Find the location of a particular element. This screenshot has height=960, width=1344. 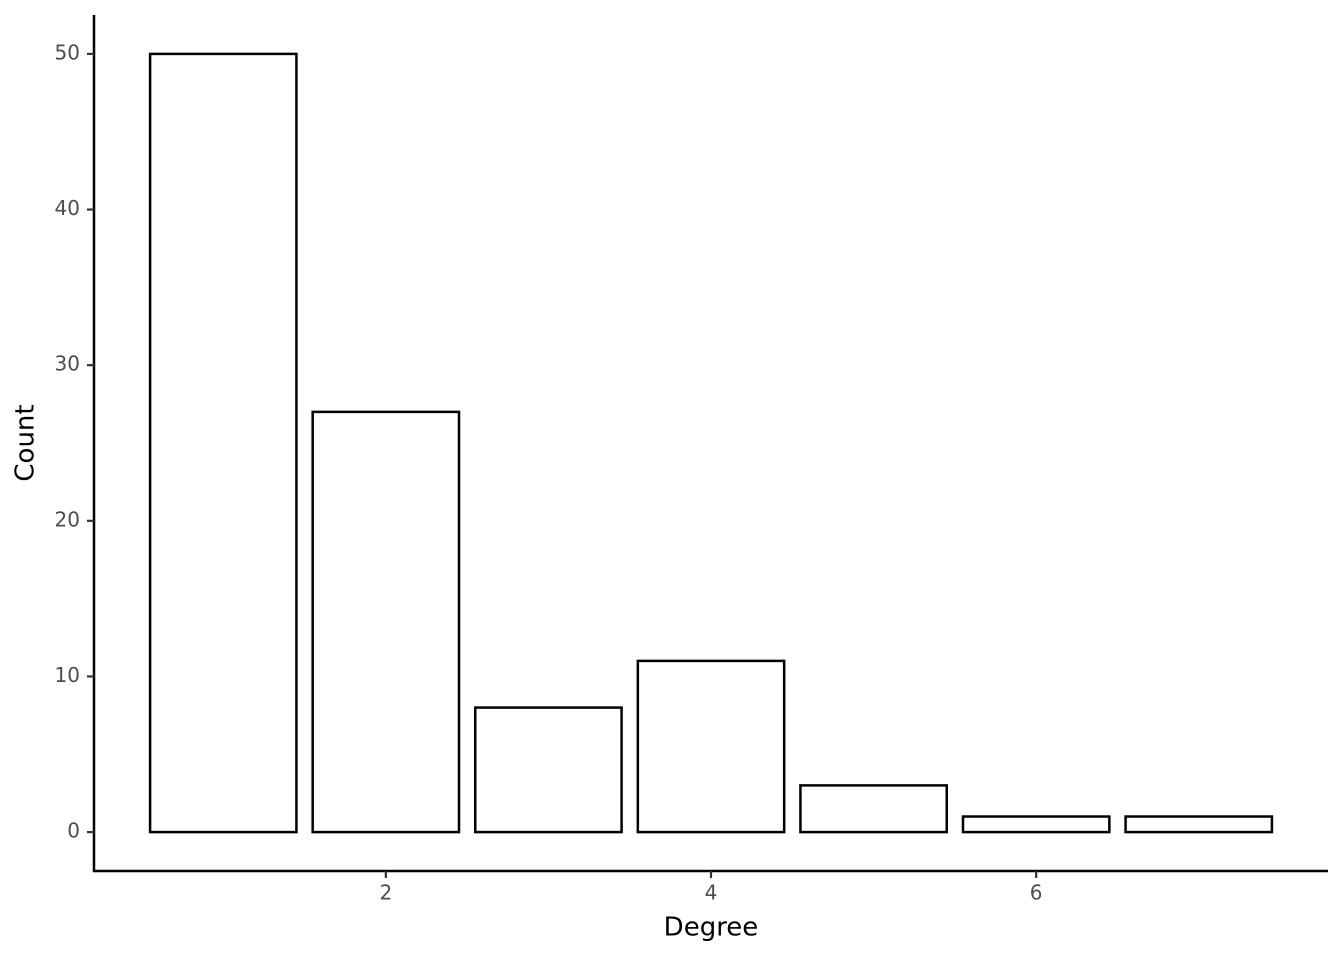

y-axis-title: Count is located at coordinates (26, 442).